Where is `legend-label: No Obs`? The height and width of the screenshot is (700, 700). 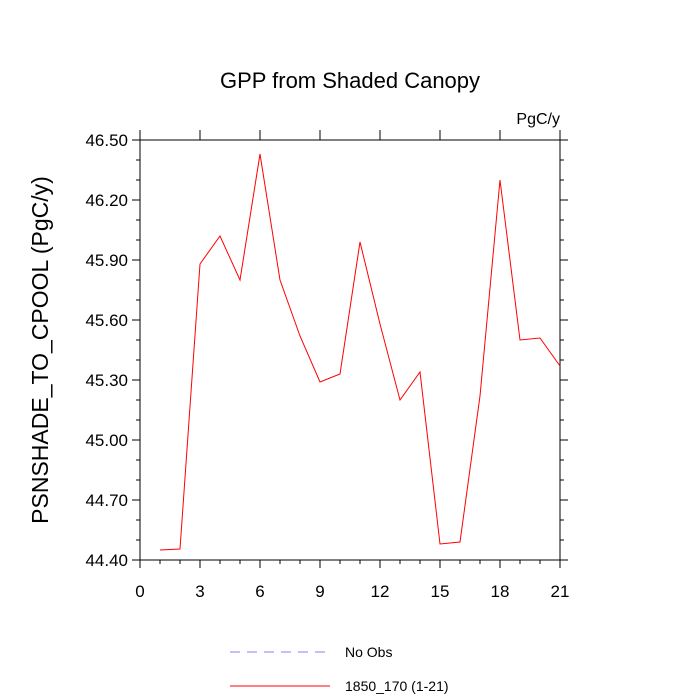
legend-label: No Obs is located at coordinates (368, 652).